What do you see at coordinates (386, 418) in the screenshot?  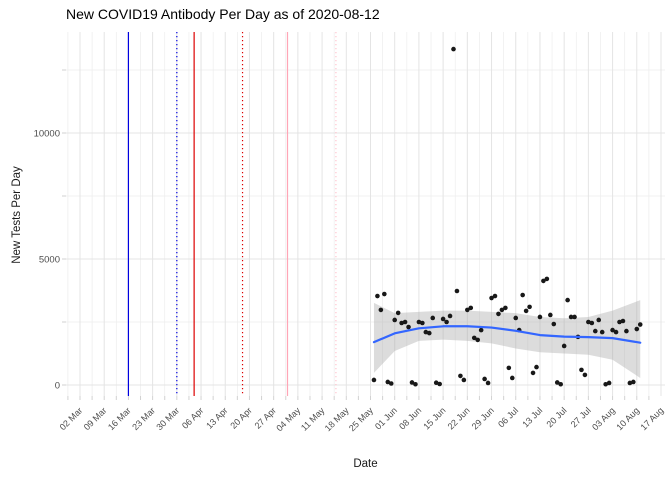 I see `x-tick-label: 01 Jun` at bounding box center [386, 418].